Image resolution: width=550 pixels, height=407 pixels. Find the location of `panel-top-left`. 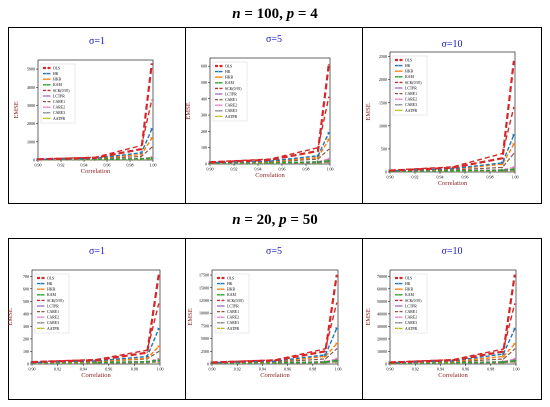

panel-top-left is located at coordinates (97, 115).